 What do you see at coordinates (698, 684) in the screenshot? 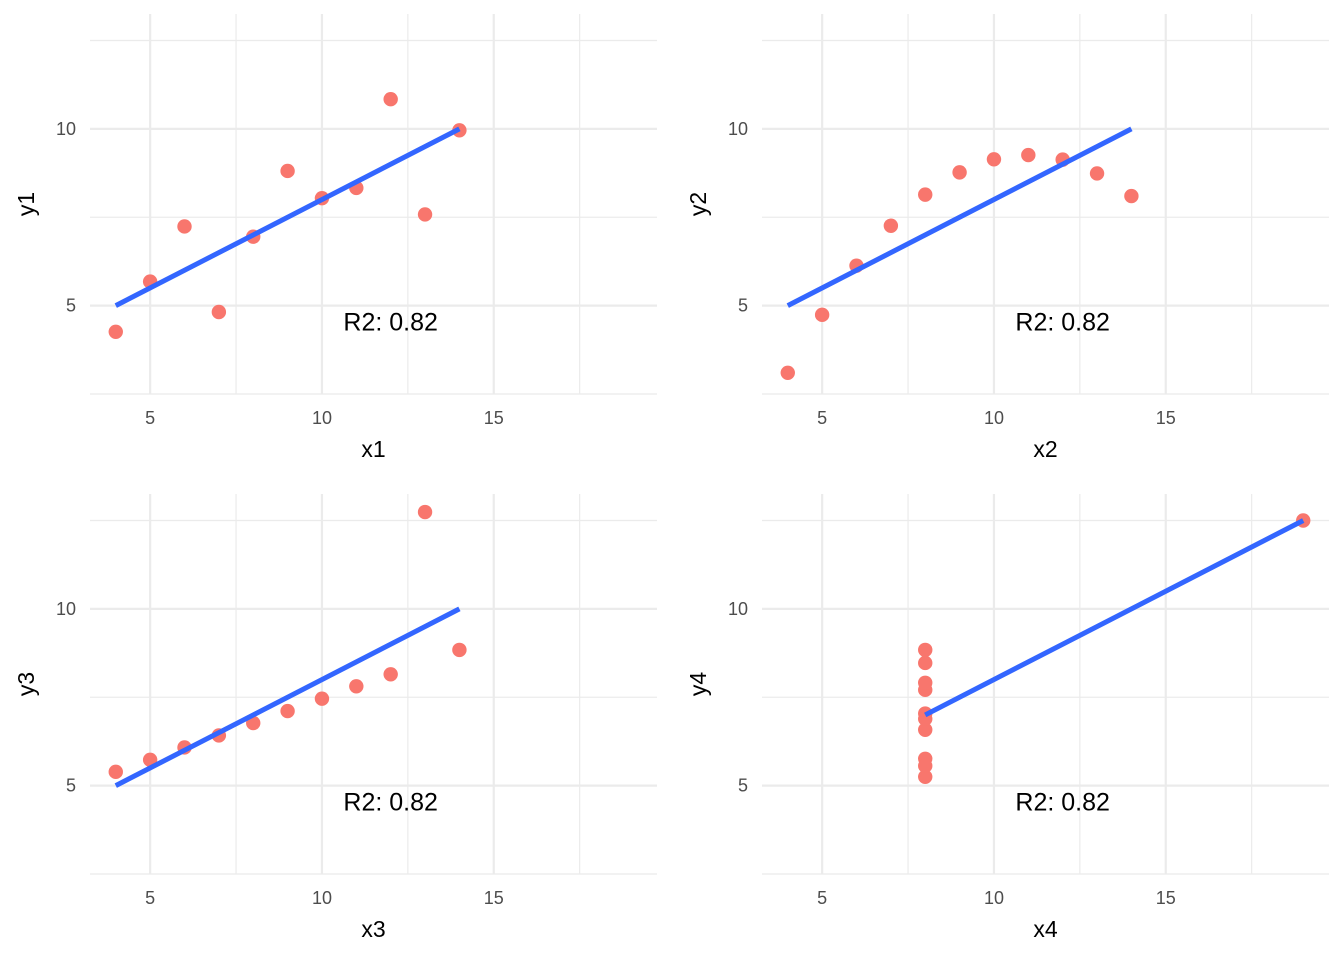
I see `y-axis-title: y4` at bounding box center [698, 684].